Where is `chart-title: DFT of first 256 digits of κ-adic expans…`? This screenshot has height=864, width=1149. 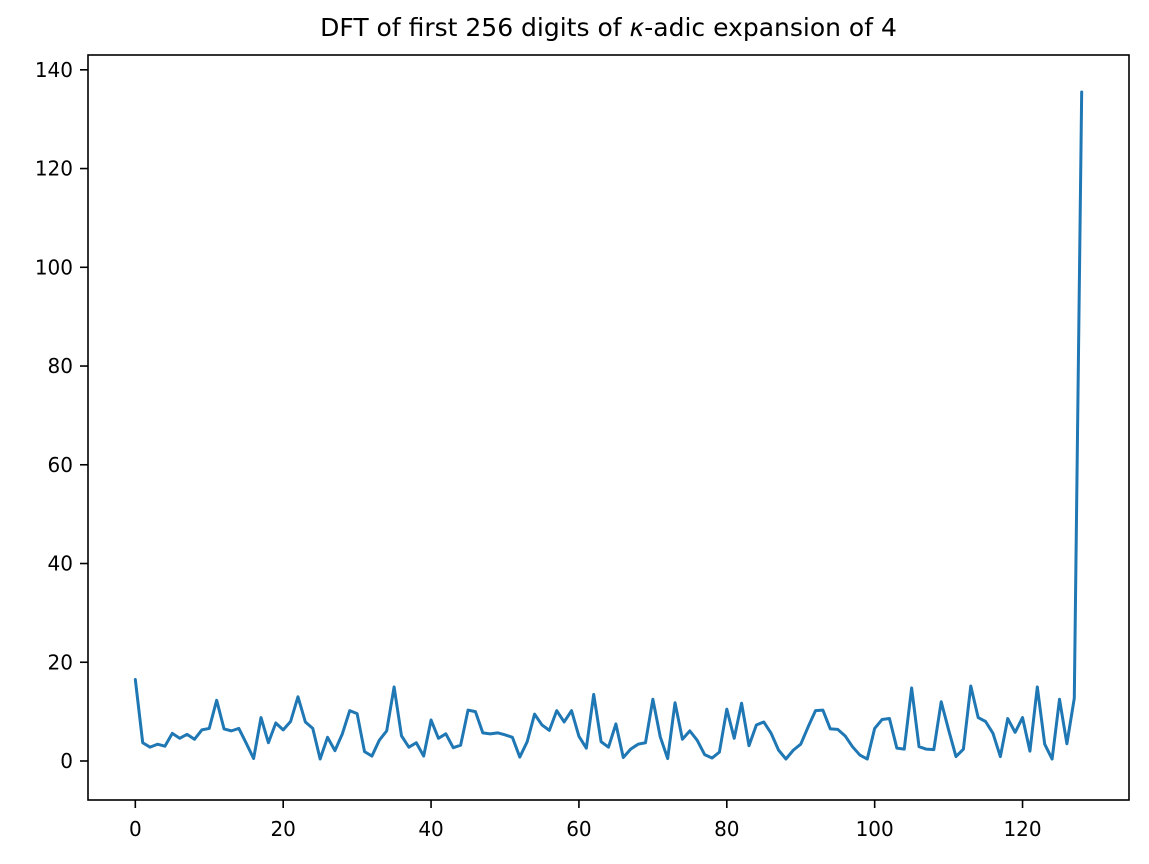
chart-title: DFT of first 256 digits of κ-adic expans… is located at coordinates (608, 27).